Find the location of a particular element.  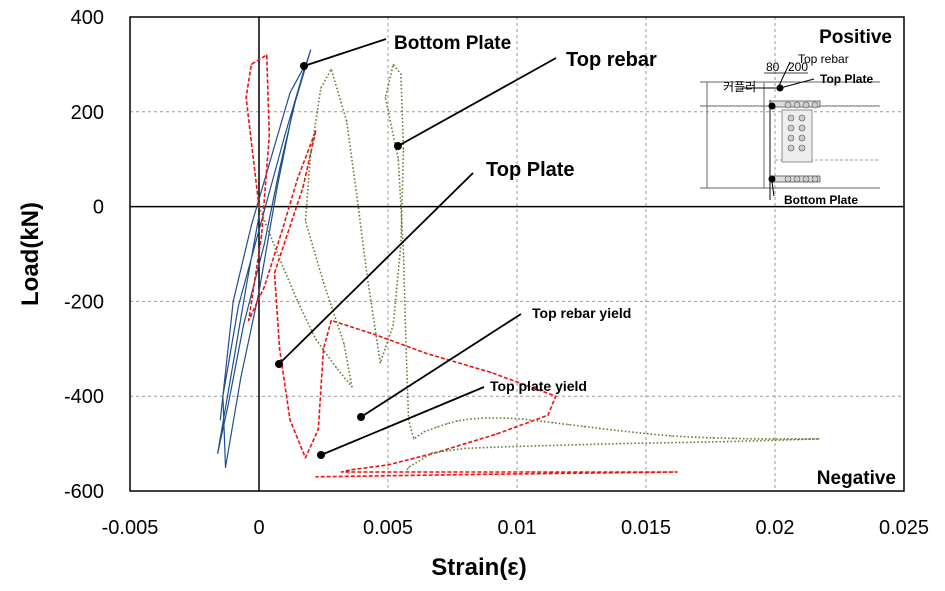

leader-bottom-plate is located at coordinates (345, 52).